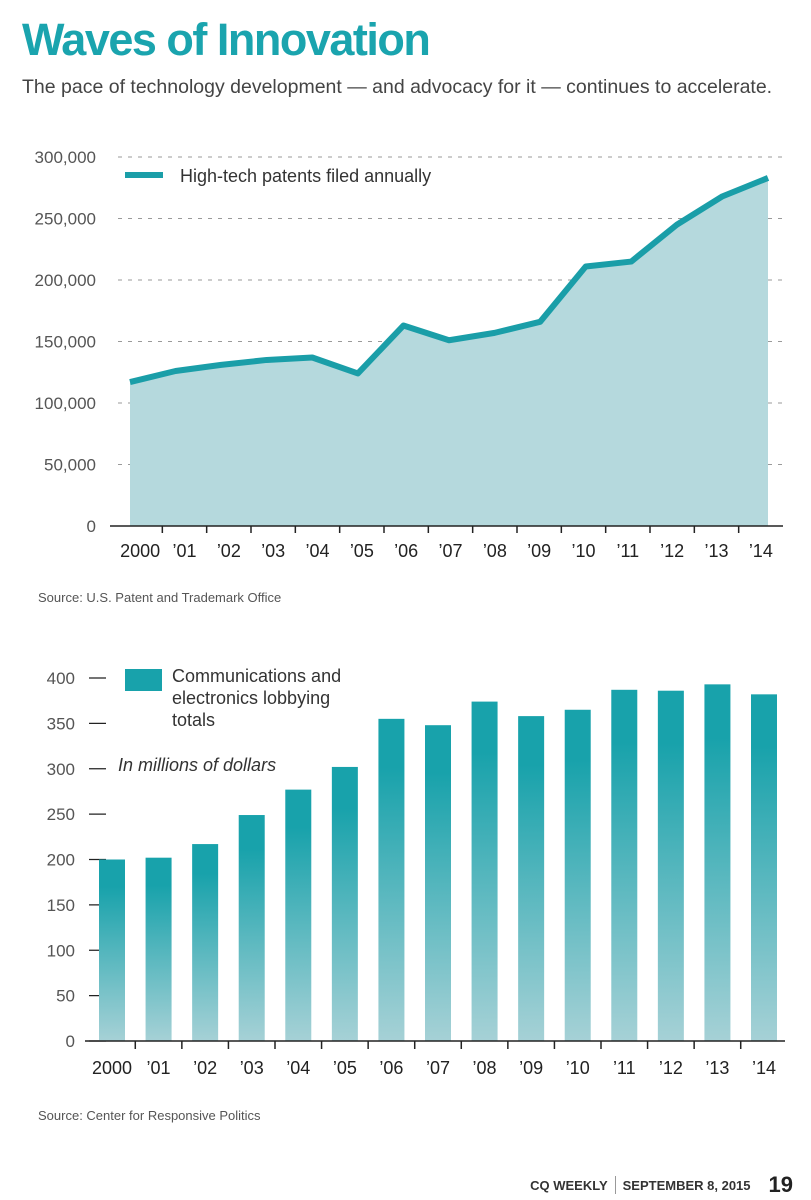 This screenshot has width=811, height=1200. I want to click on legend-bar-swatch, so click(143, 680).